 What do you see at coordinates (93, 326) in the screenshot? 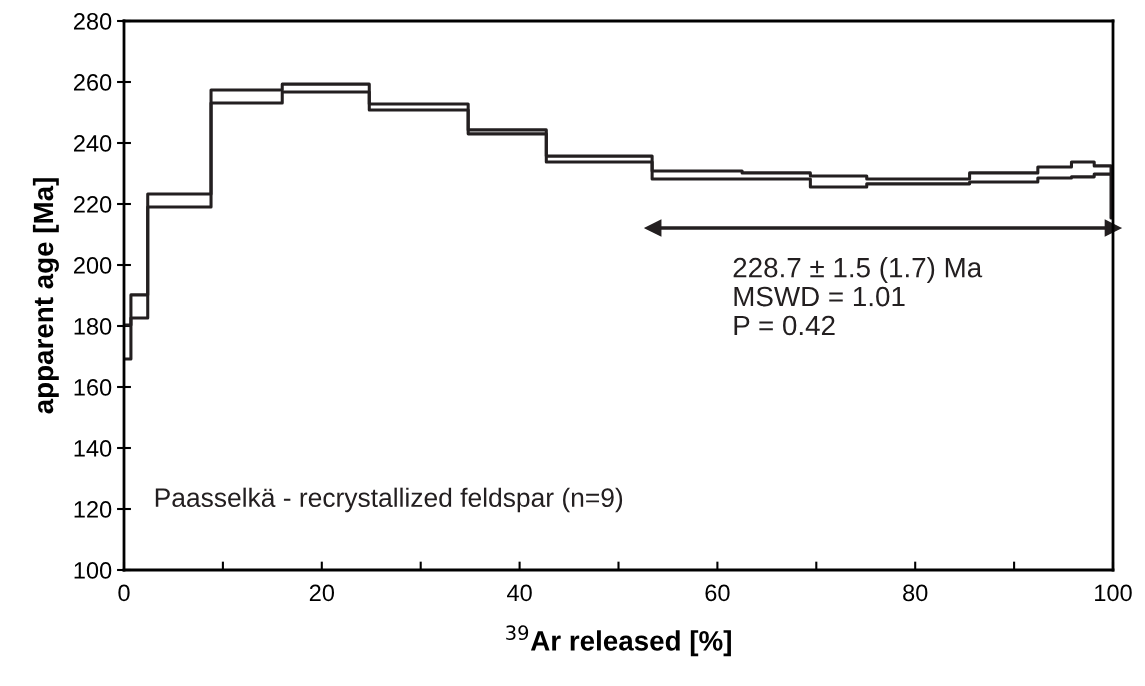
I see `y-tick-label: 180` at bounding box center [93, 326].